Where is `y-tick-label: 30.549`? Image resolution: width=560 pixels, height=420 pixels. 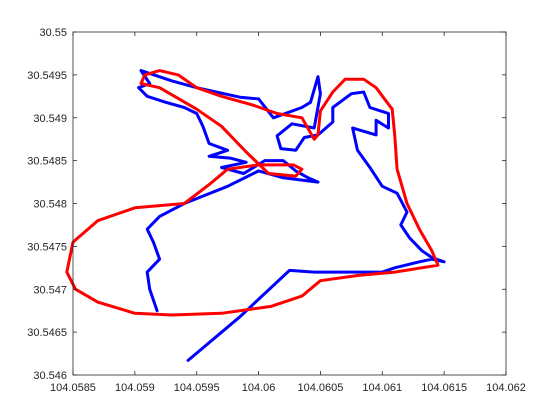
y-tick-label: 30.549 is located at coordinates (50, 119).